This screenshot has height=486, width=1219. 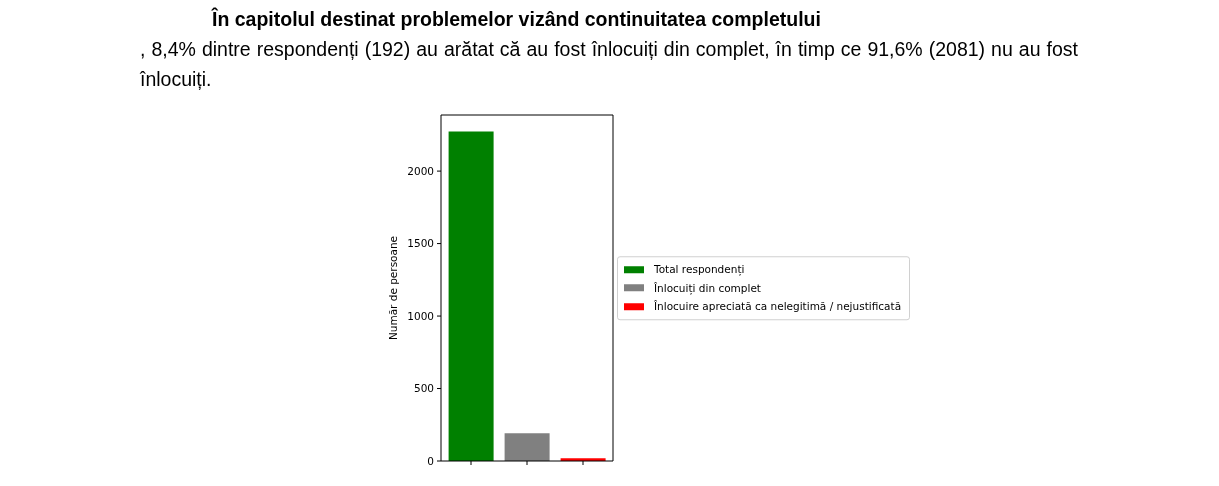 I want to click on chart-subtitle: , 8,4% dintre respondenți (192) au arătat că au fost înlocuiți din complet, în timp ce 91,6% (2081) nu au fost înlocuiți., so click(x=609, y=64).